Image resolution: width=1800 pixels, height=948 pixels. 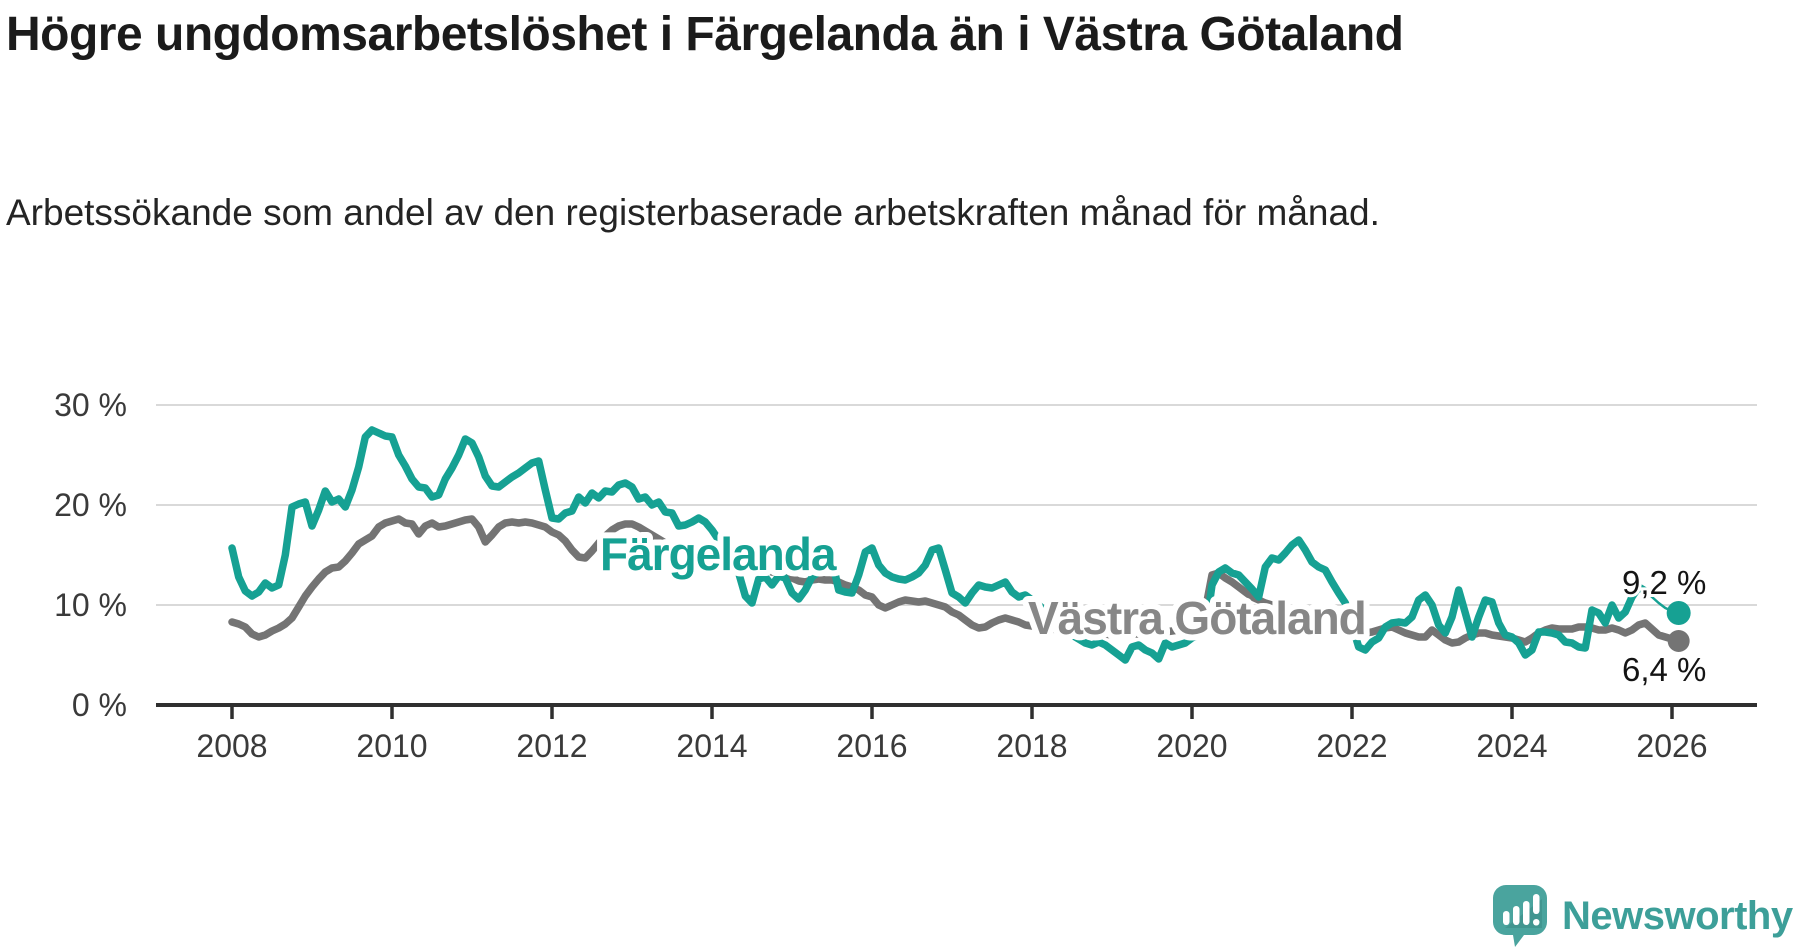 I want to click on newsworthy-logo-text: Newsworthy, so click(x=1677, y=916).